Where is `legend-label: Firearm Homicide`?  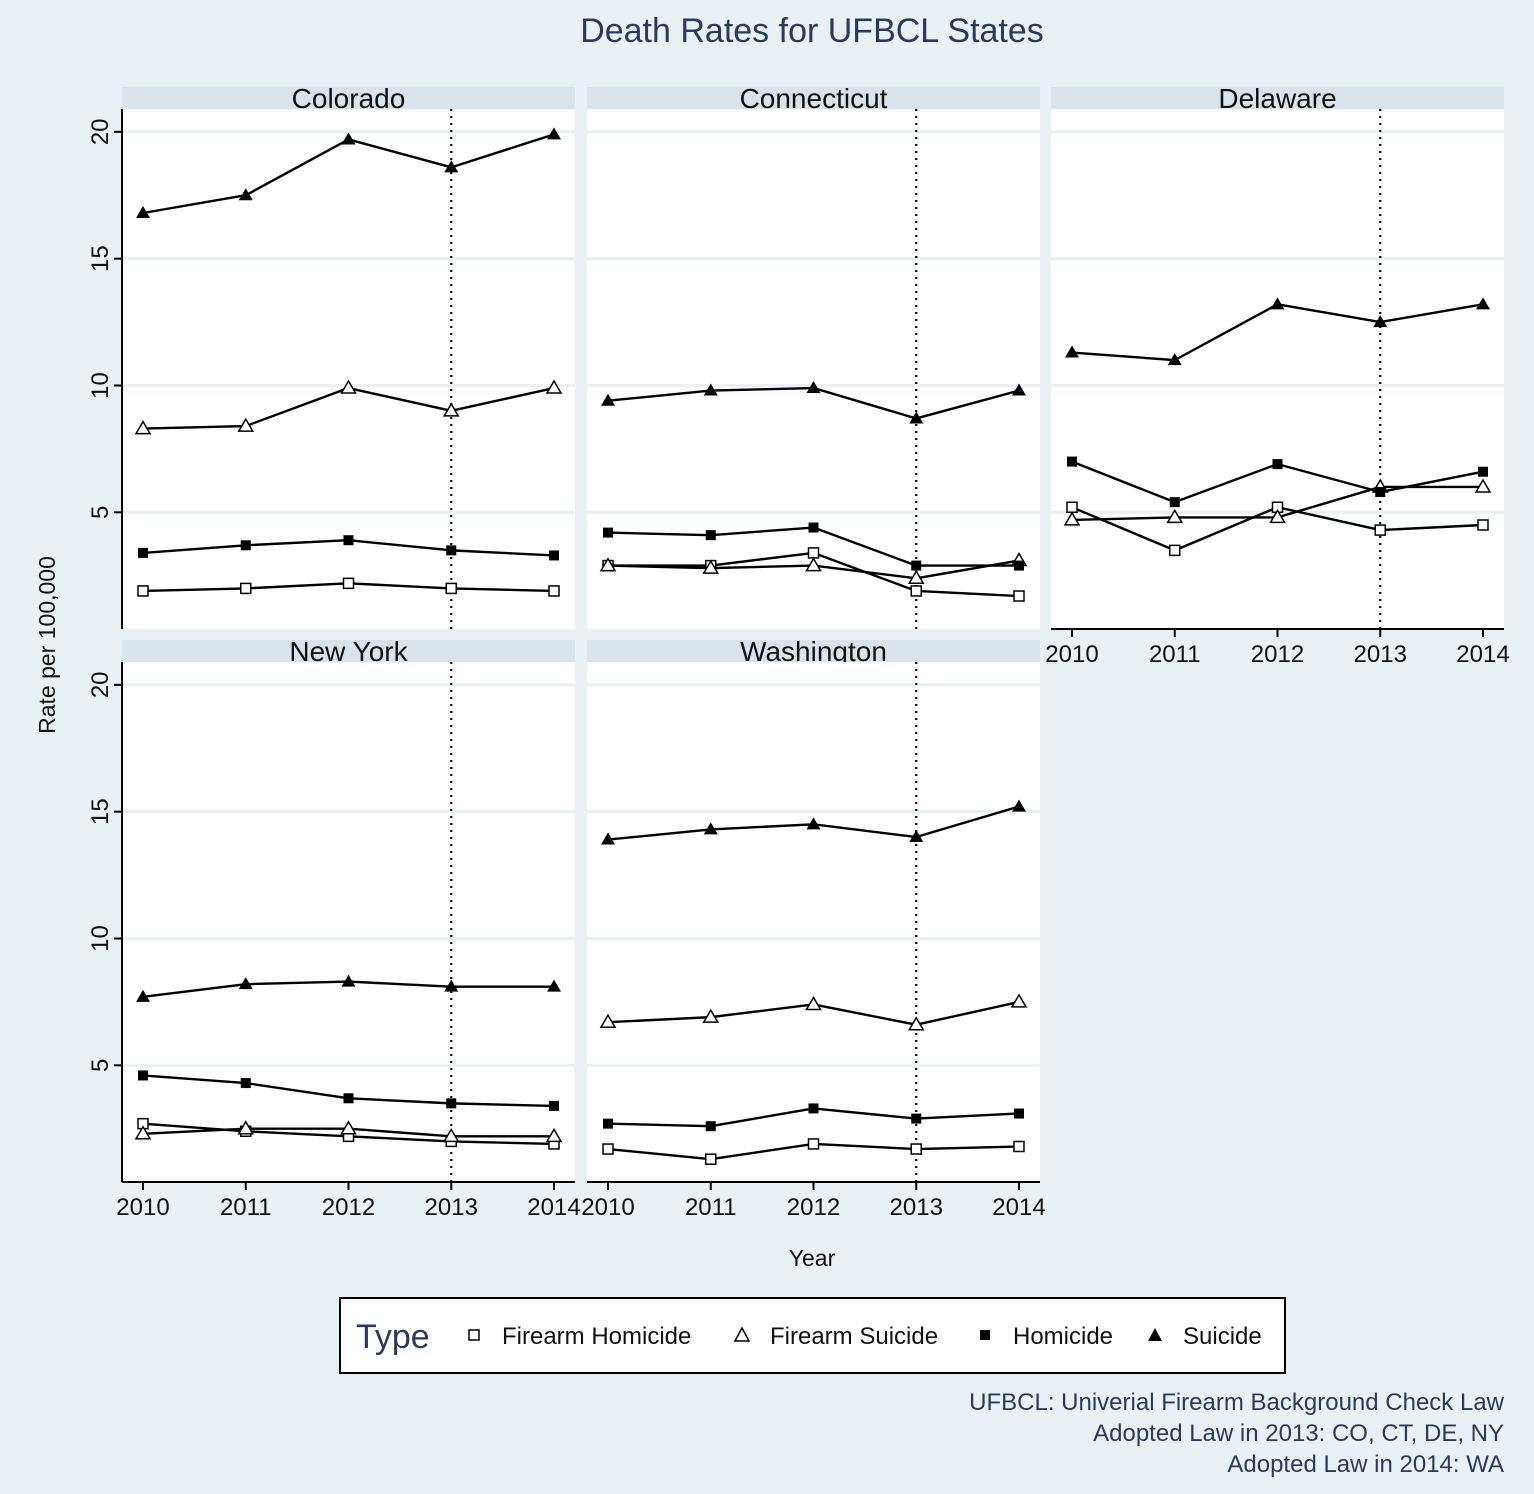
legend-label: Firearm Homicide is located at coordinates (596, 1336).